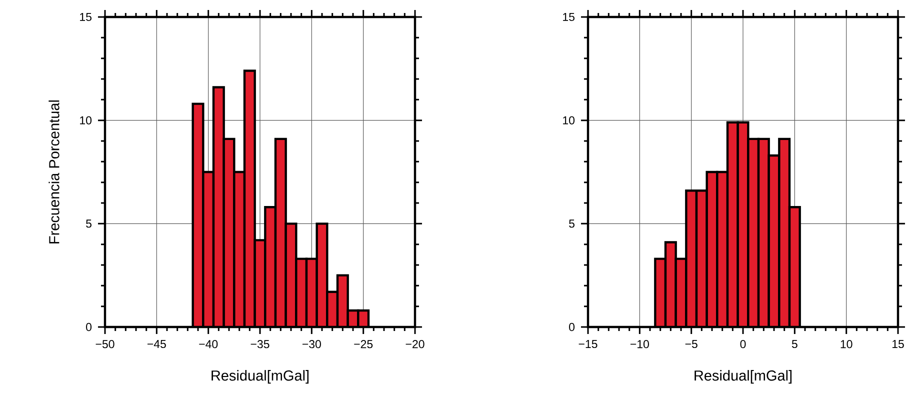 This screenshot has height=418, width=919. What do you see at coordinates (156, 344) in the screenshot?
I see `x-tick-label: −45` at bounding box center [156, 344].